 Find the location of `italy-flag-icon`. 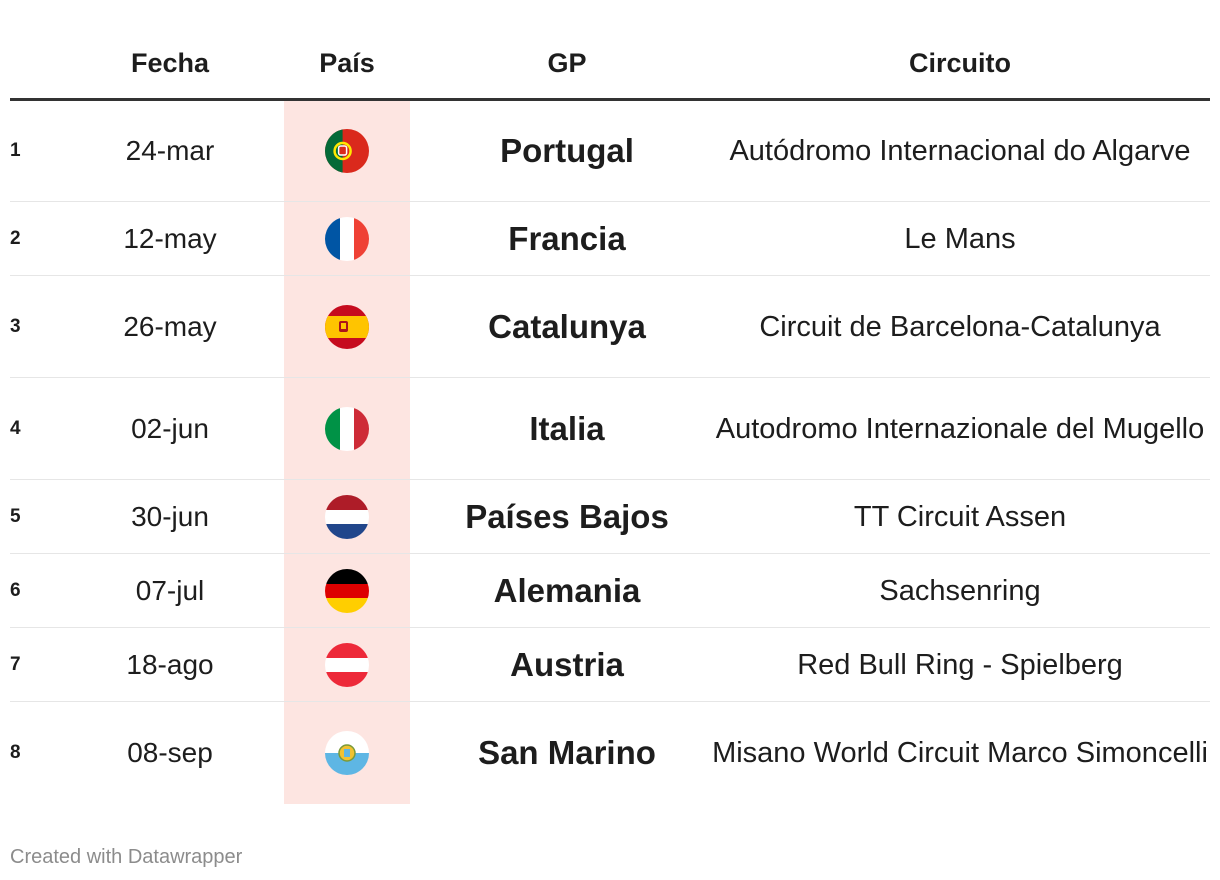

italy-flag-icon is located at coordinates (347, 428).